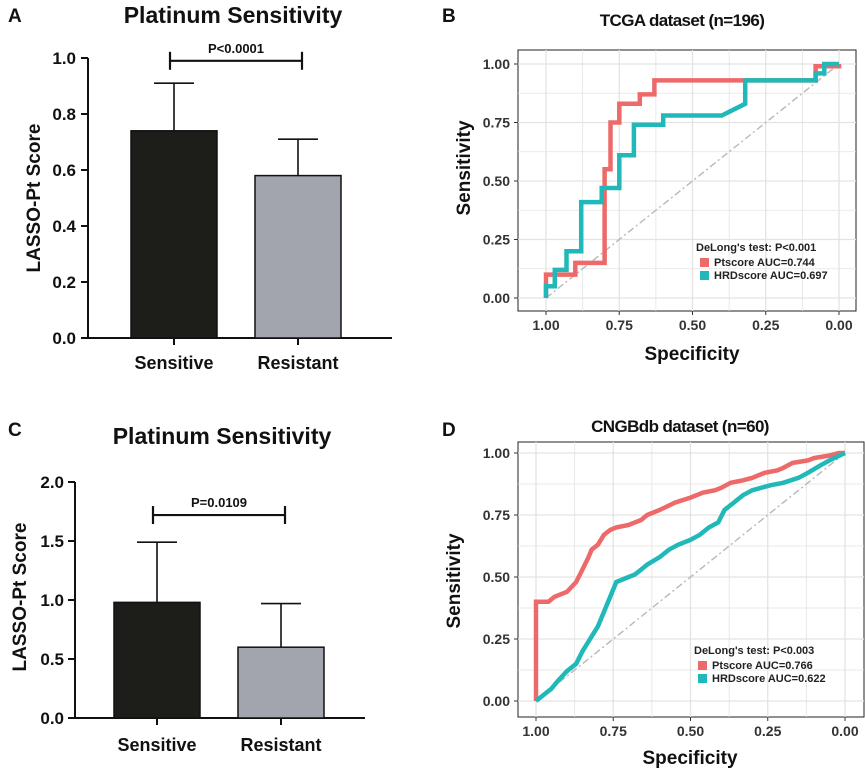 Image resolution: width=865 pixels, height=772 pixels. Describe the element at coordinates (280, 745) in the screenshot. I see `panel-c-category-label: Resistant` at that location.